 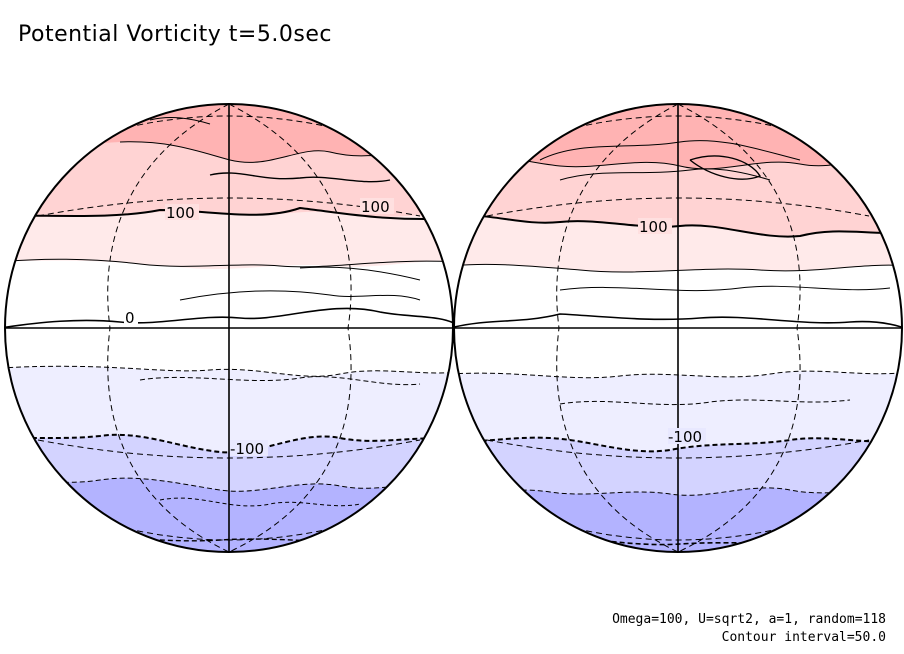 I want to click on contour-interval-info: Contour interval=50.0, so click(x=803, y=637).